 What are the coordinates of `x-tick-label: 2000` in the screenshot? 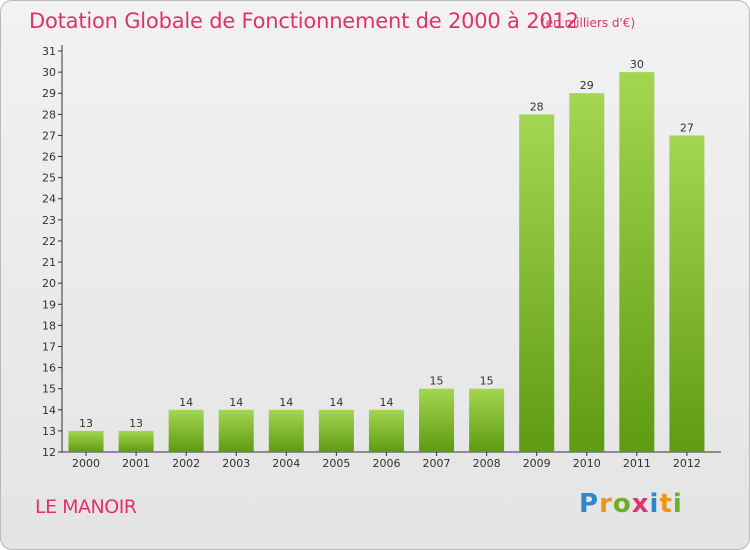 It's located at (86, 463).